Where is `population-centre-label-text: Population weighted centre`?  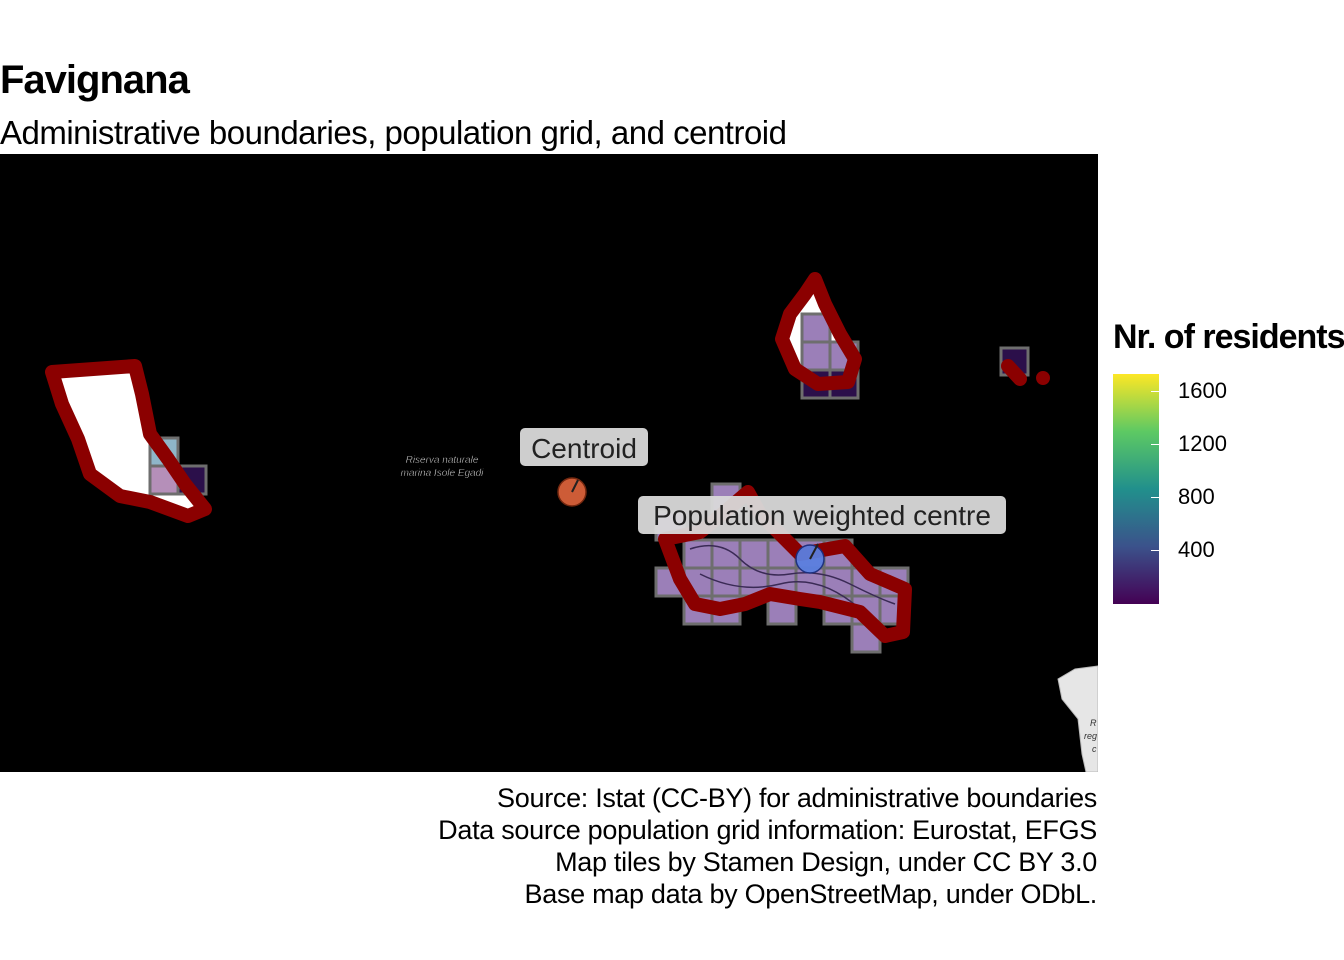
population-centre-label-text: Population weighted centre is located at coordinates (822, 515).